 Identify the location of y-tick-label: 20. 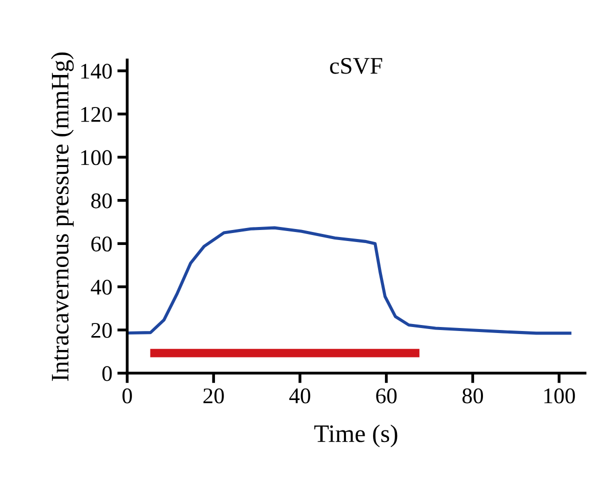
(101, 330).